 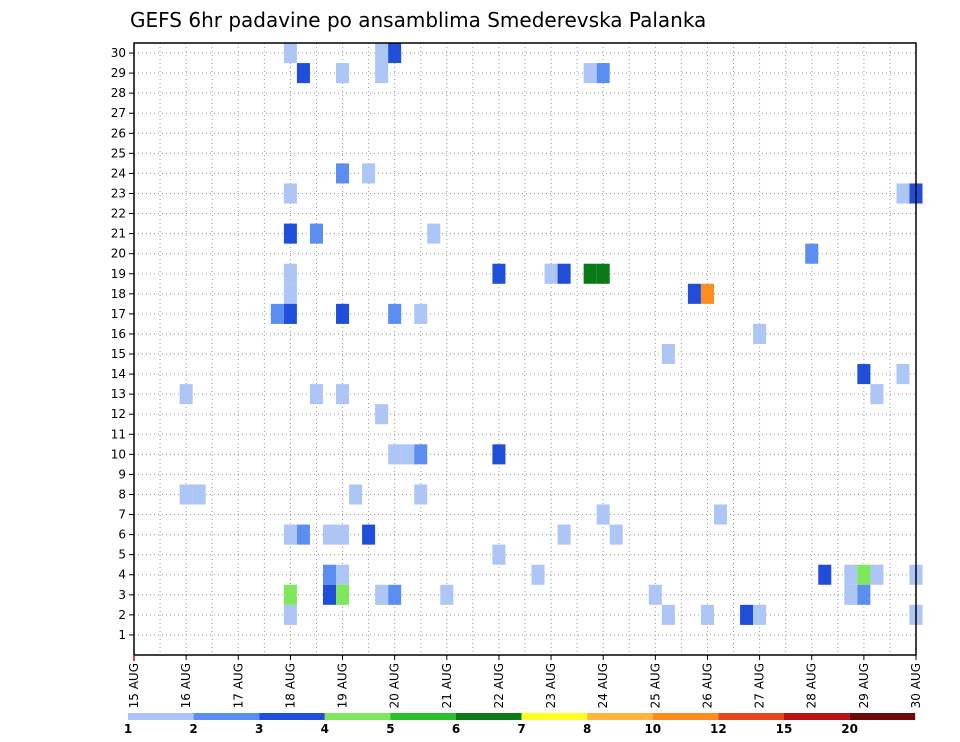 I want to click on x-tick-label: 16 AUG, so click(x=186, y=685).